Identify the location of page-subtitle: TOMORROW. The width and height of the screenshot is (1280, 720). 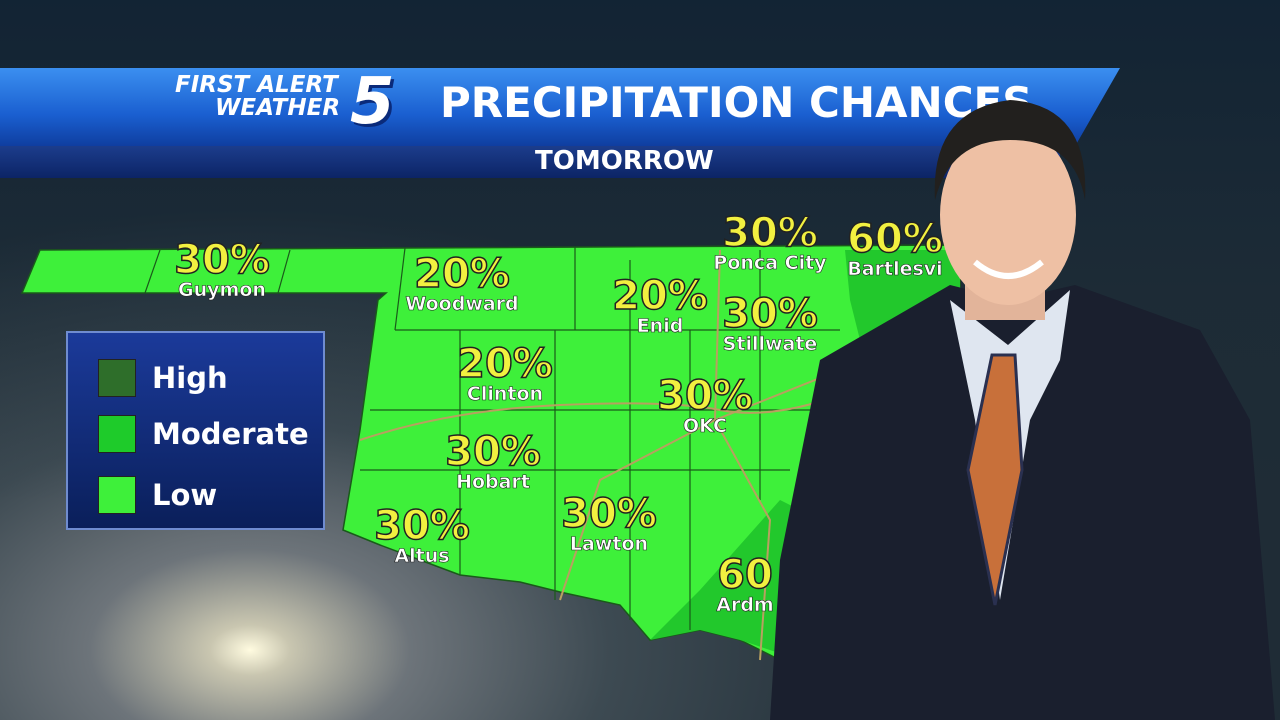
(624, 161).